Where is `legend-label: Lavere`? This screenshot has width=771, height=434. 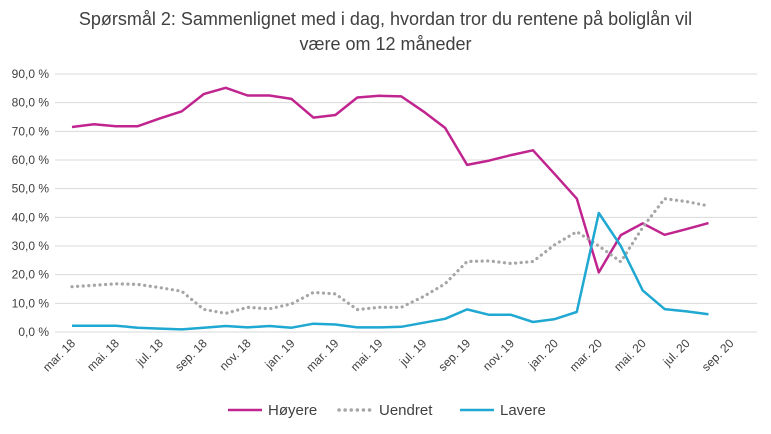
legend-label: Lavere is located at coordinates (523, 410).